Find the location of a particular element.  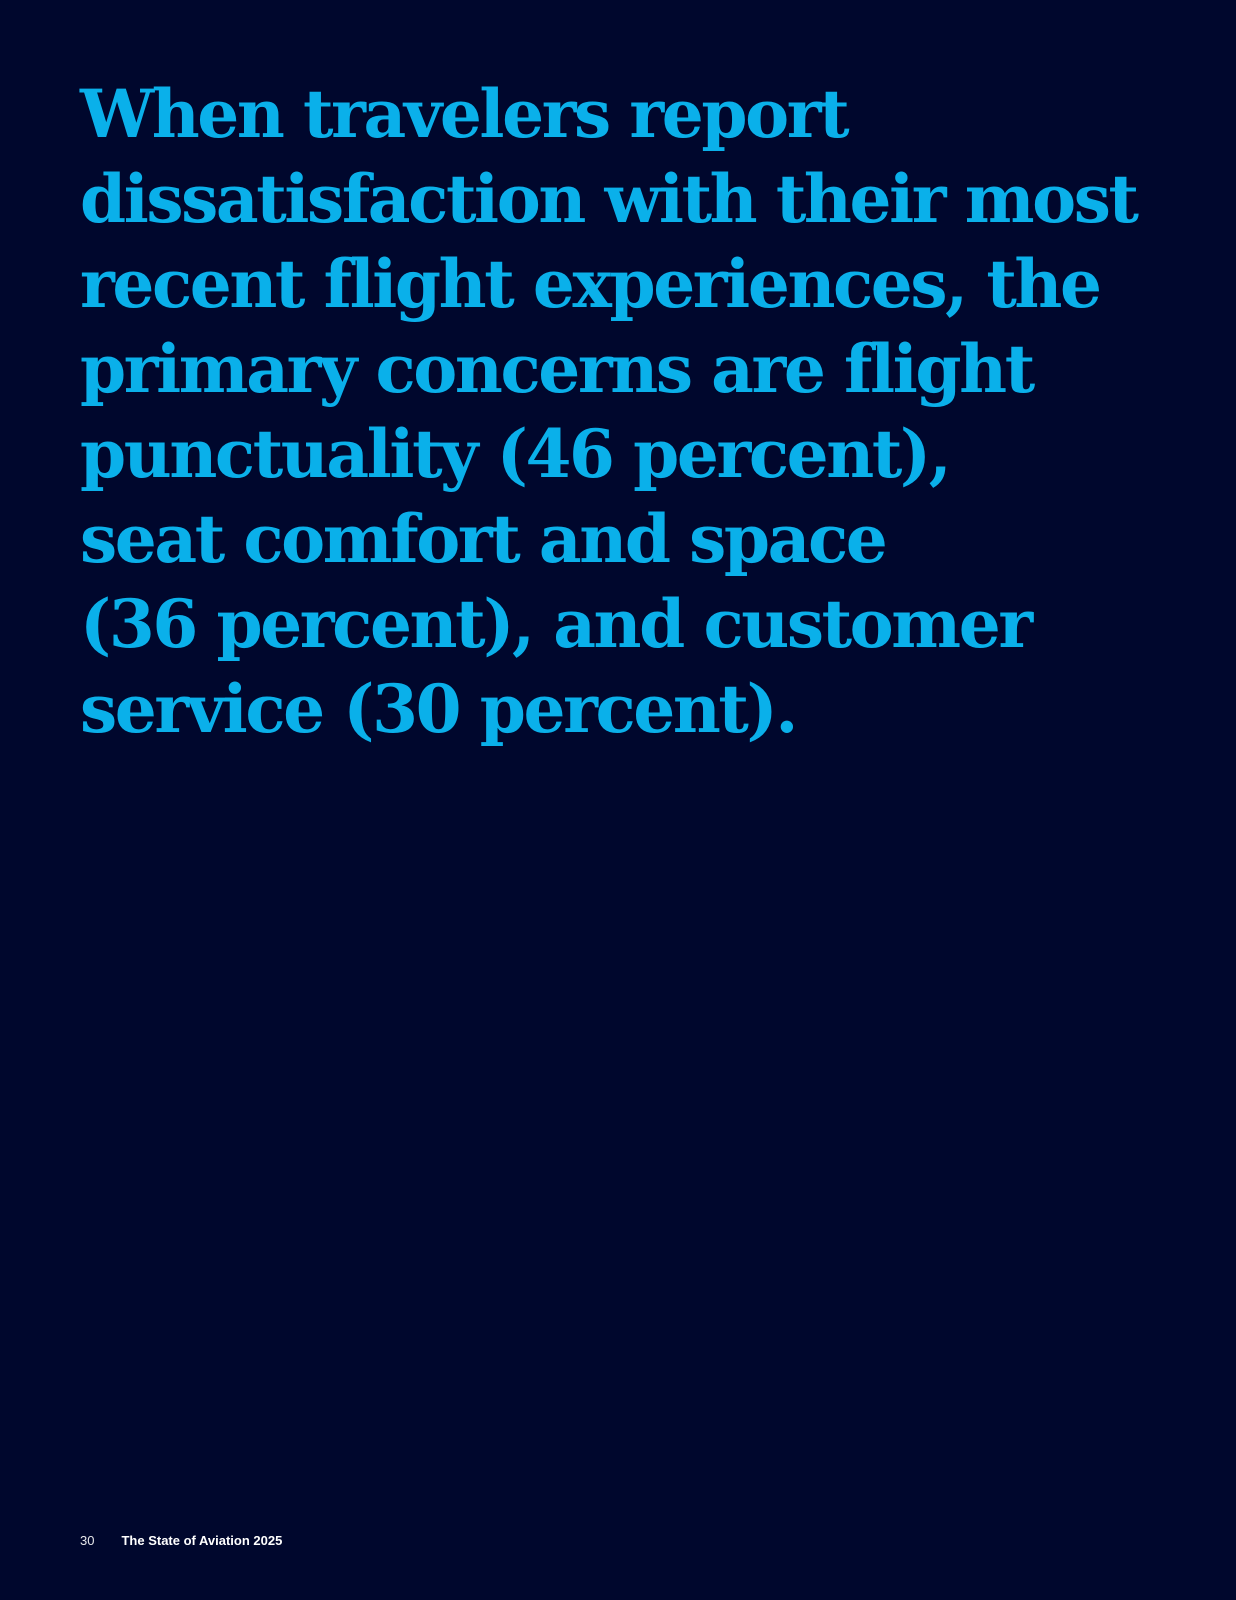

pull-quote-line: dissatisfaction with their most is located at coordinates (609, 199).